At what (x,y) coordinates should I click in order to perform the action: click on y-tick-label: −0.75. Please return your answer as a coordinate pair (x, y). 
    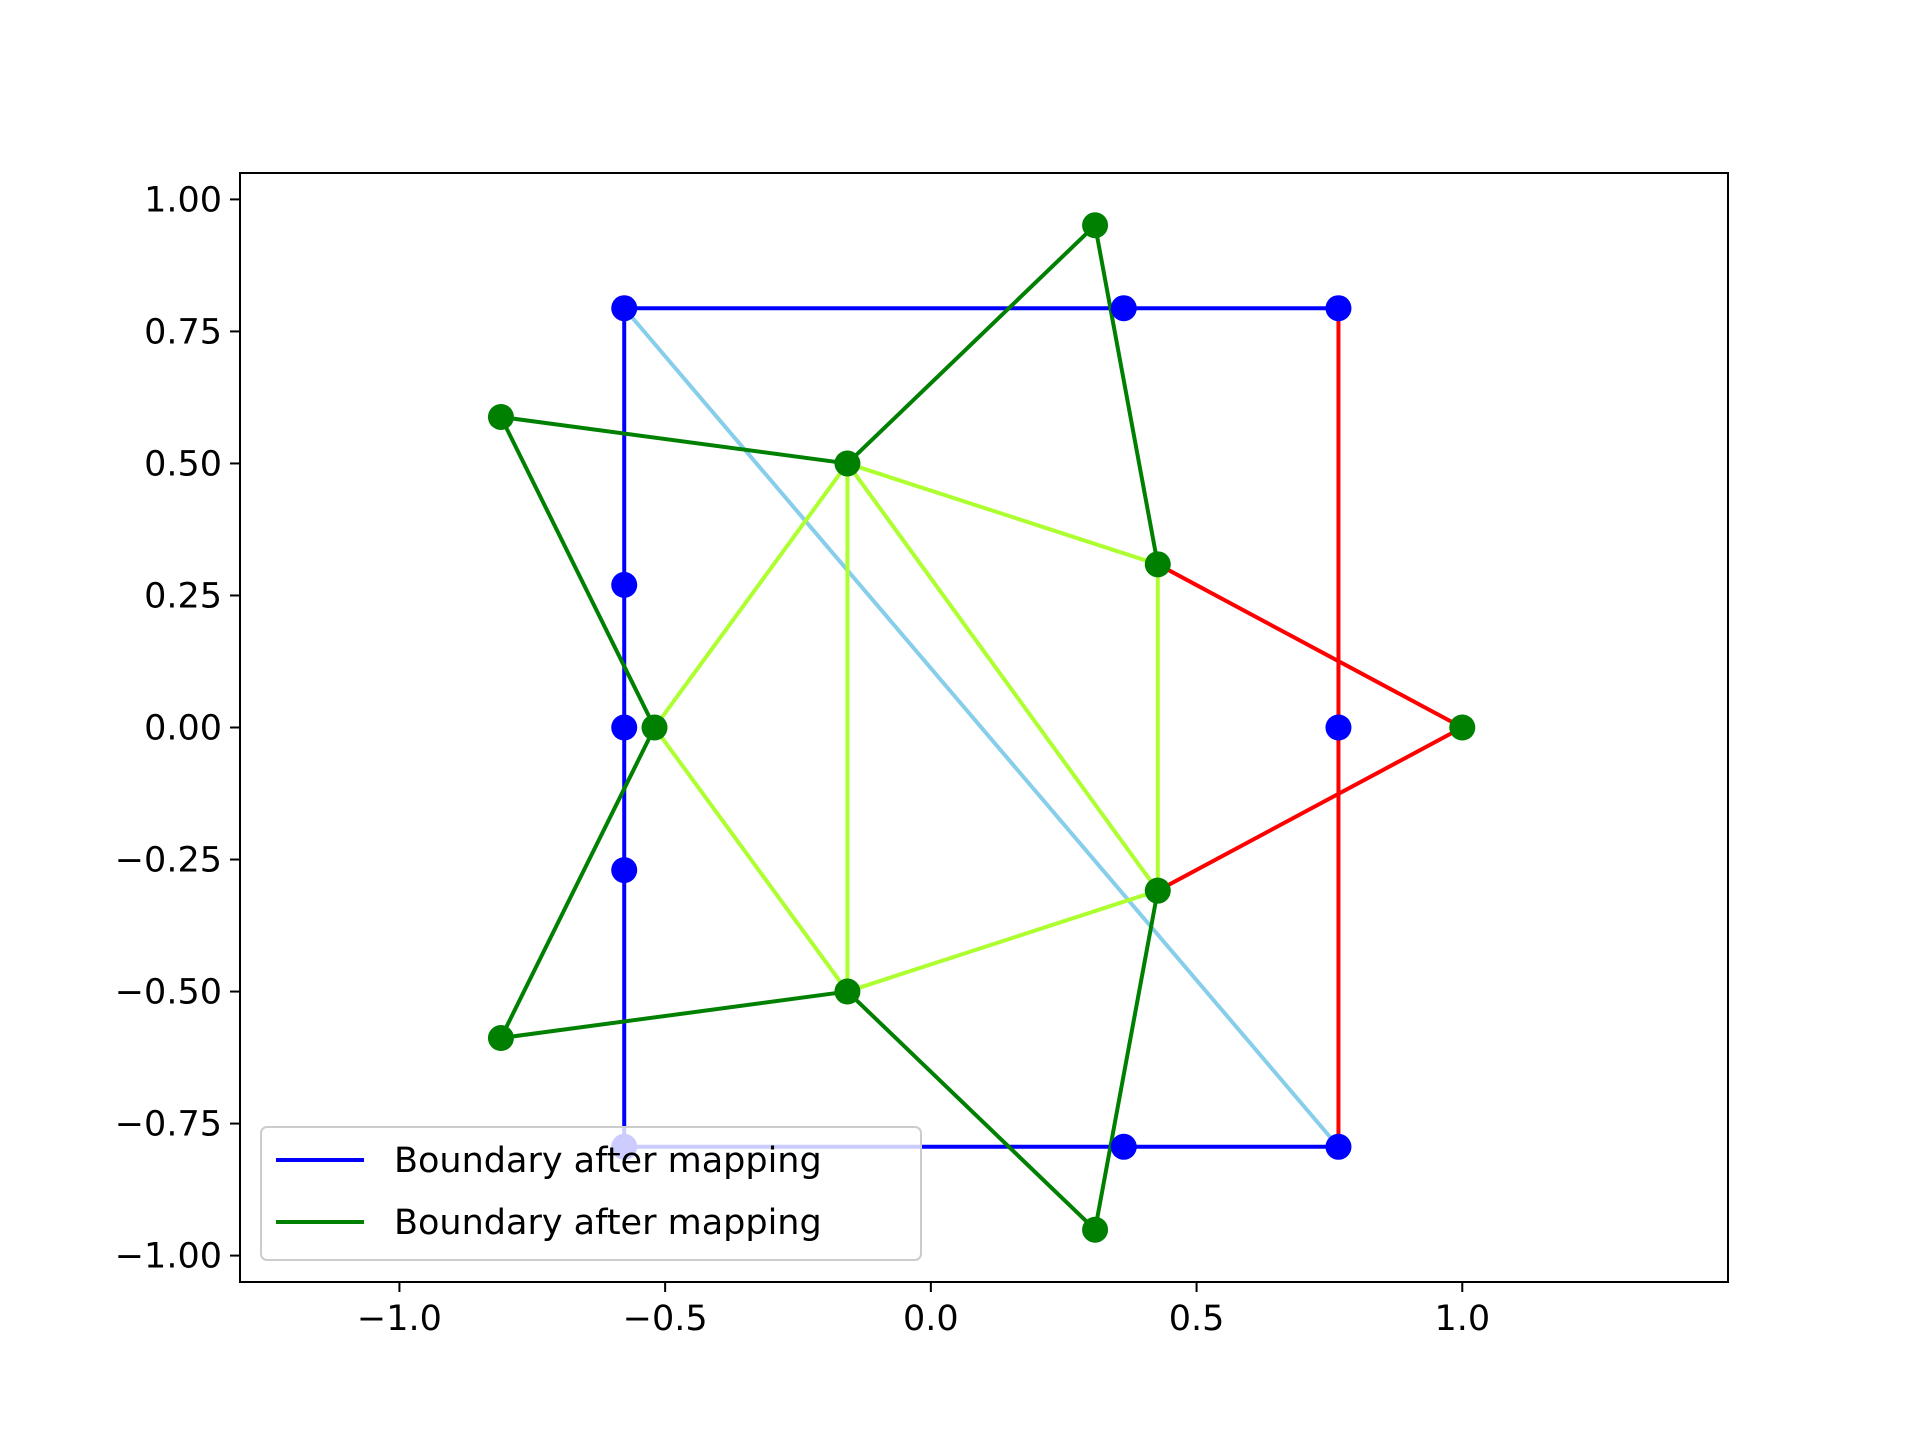
    Looking at the image, I should click on (168, 1125).